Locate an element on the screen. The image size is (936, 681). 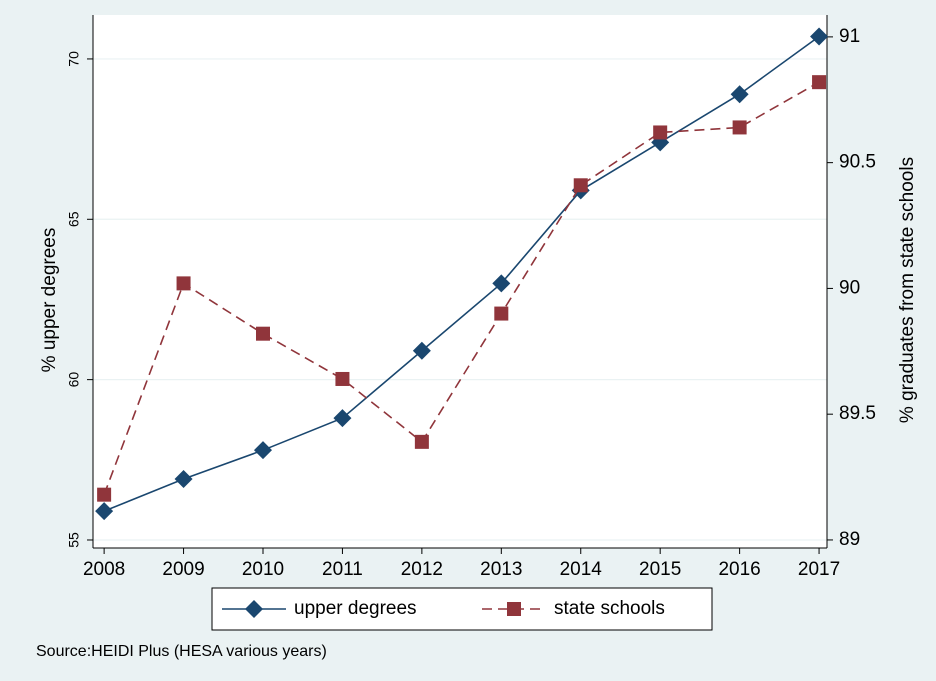
source-note: Source:HEIDI Plus (HESA various years) is located at coordinates (181, 651).